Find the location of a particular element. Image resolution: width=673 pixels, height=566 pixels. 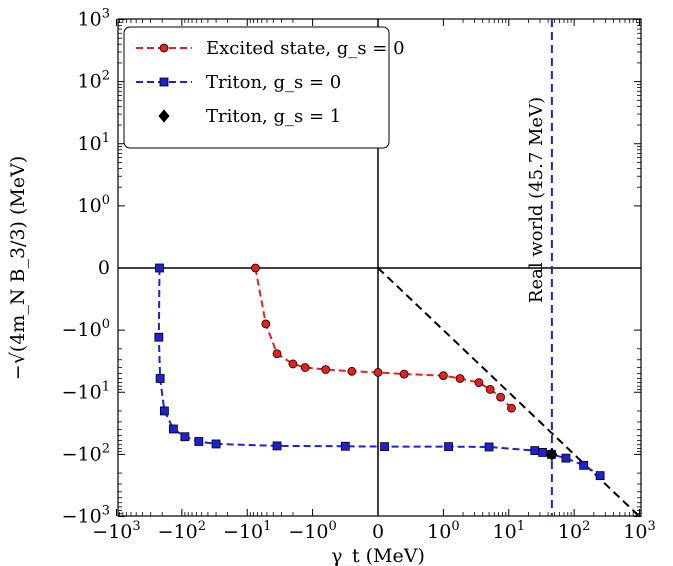

x-tick-label: 10³ is located at coordinates (639, 531).